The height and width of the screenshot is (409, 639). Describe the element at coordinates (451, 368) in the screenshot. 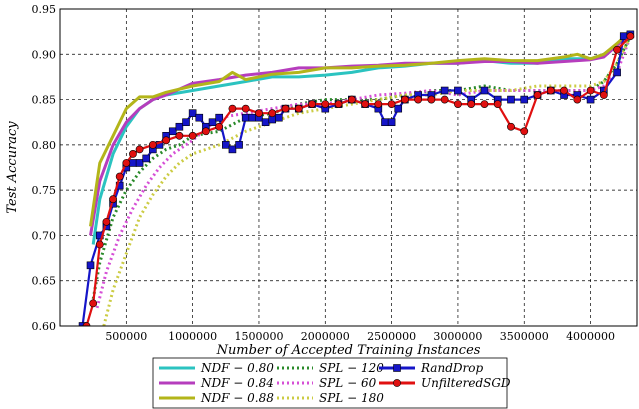

I see `legend-label: RandDrop` at that location.